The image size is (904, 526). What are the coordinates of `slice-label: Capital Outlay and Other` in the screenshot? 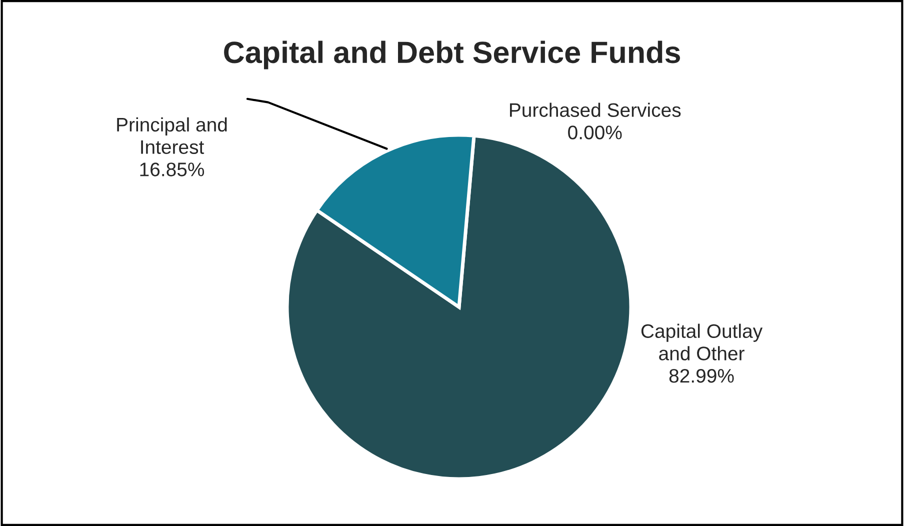 It's located at (702, 342).